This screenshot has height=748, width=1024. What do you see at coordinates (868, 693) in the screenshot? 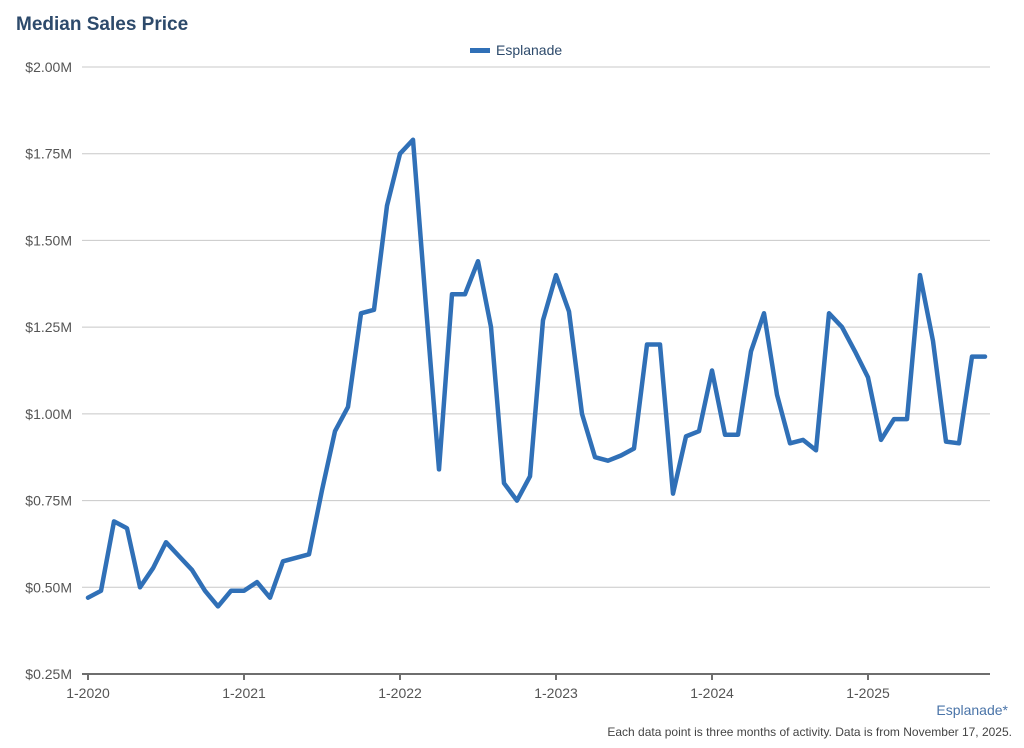
I see `x-tick-label: 1-2025` at bounding box center [868, 693].